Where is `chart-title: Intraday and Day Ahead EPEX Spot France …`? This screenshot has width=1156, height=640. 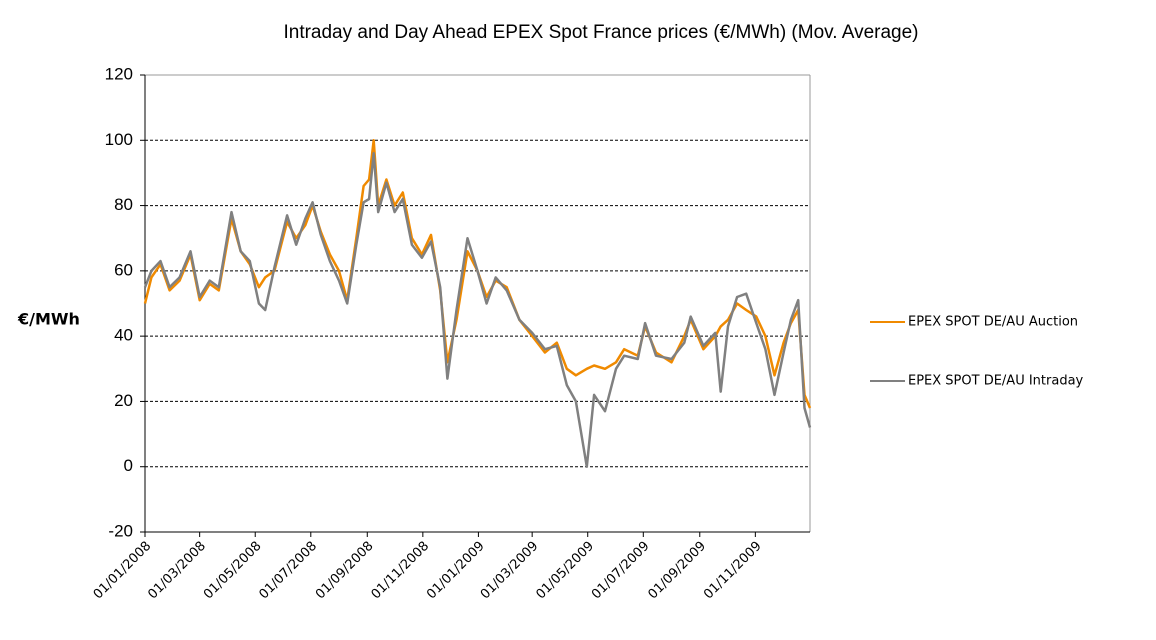
chart-title: Intraday and Day Ahead EPEX Spot France … is located at coordinates (600, 32).